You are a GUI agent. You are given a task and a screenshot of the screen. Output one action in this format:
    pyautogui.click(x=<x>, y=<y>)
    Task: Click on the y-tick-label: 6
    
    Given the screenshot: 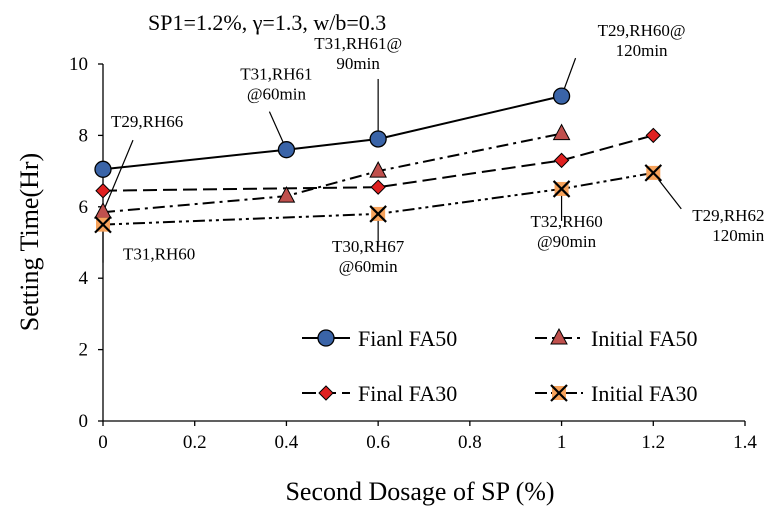 What is the action you would take?
    pyautogui.click(x=84, y=207)
    